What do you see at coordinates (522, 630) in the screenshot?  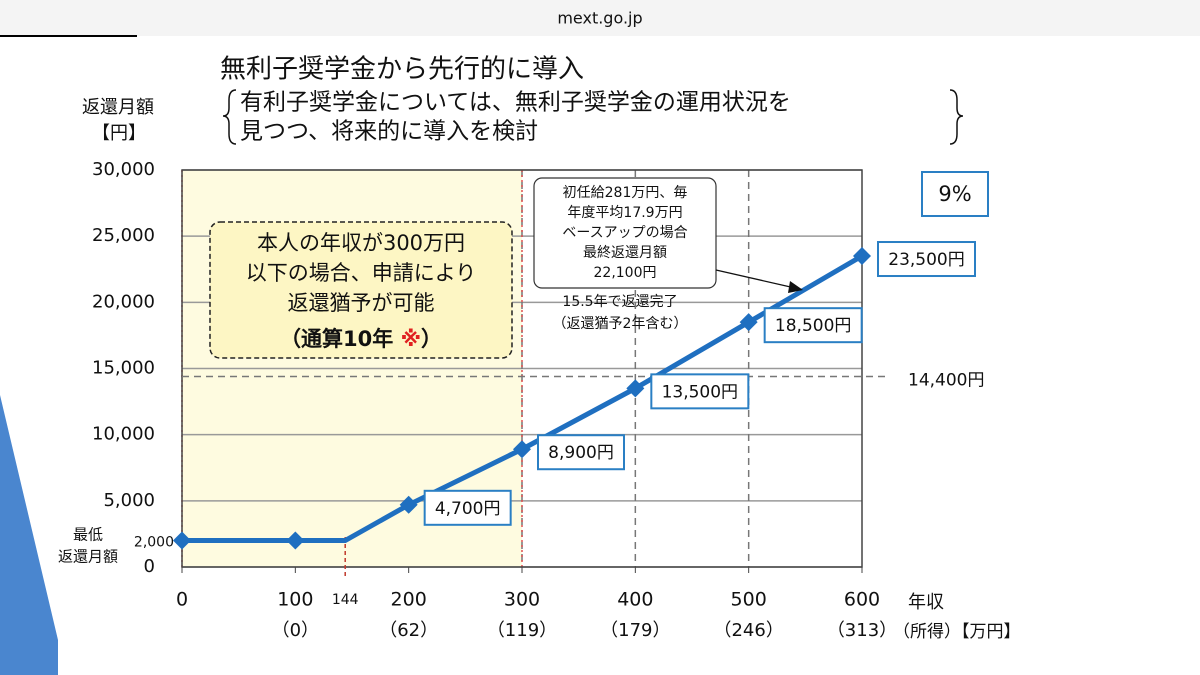 I see `x-sublabel: （119）` at bounding box center [522, 630].